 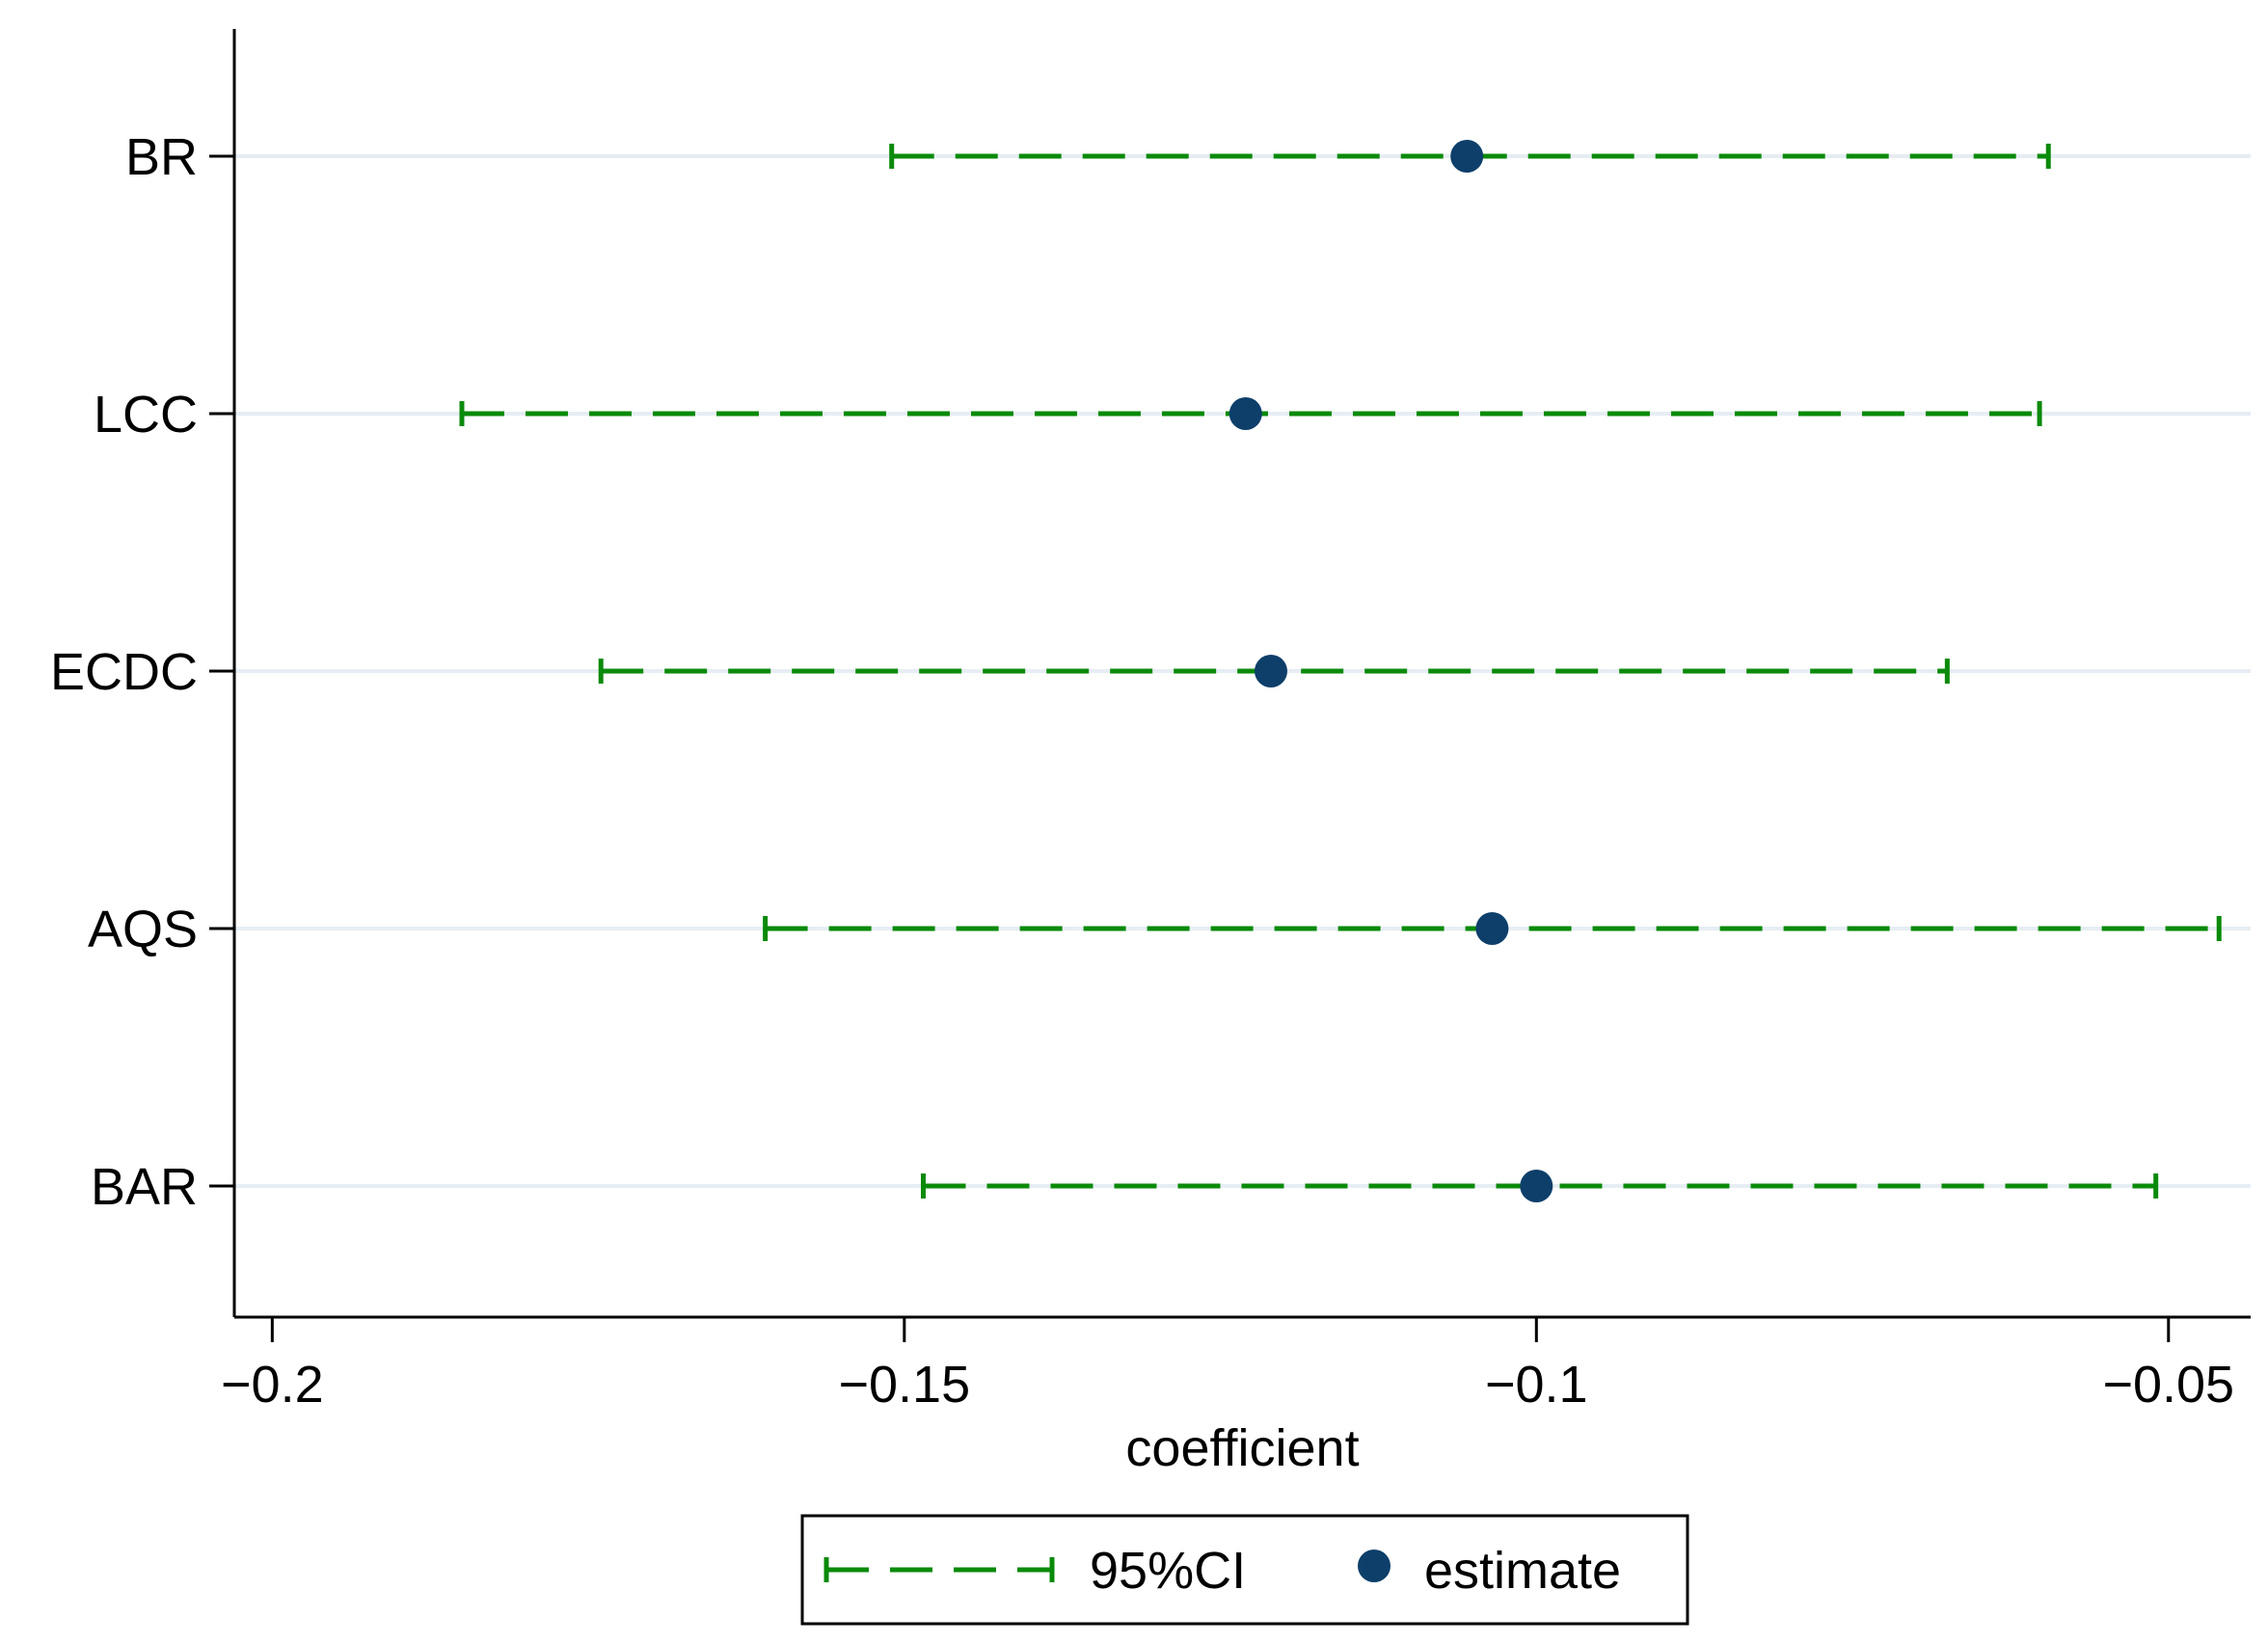 What do you see at coordinates (143, 930) in the screenshot?
I see `y-tick-label: AQS` at bounding box center [143, 930].